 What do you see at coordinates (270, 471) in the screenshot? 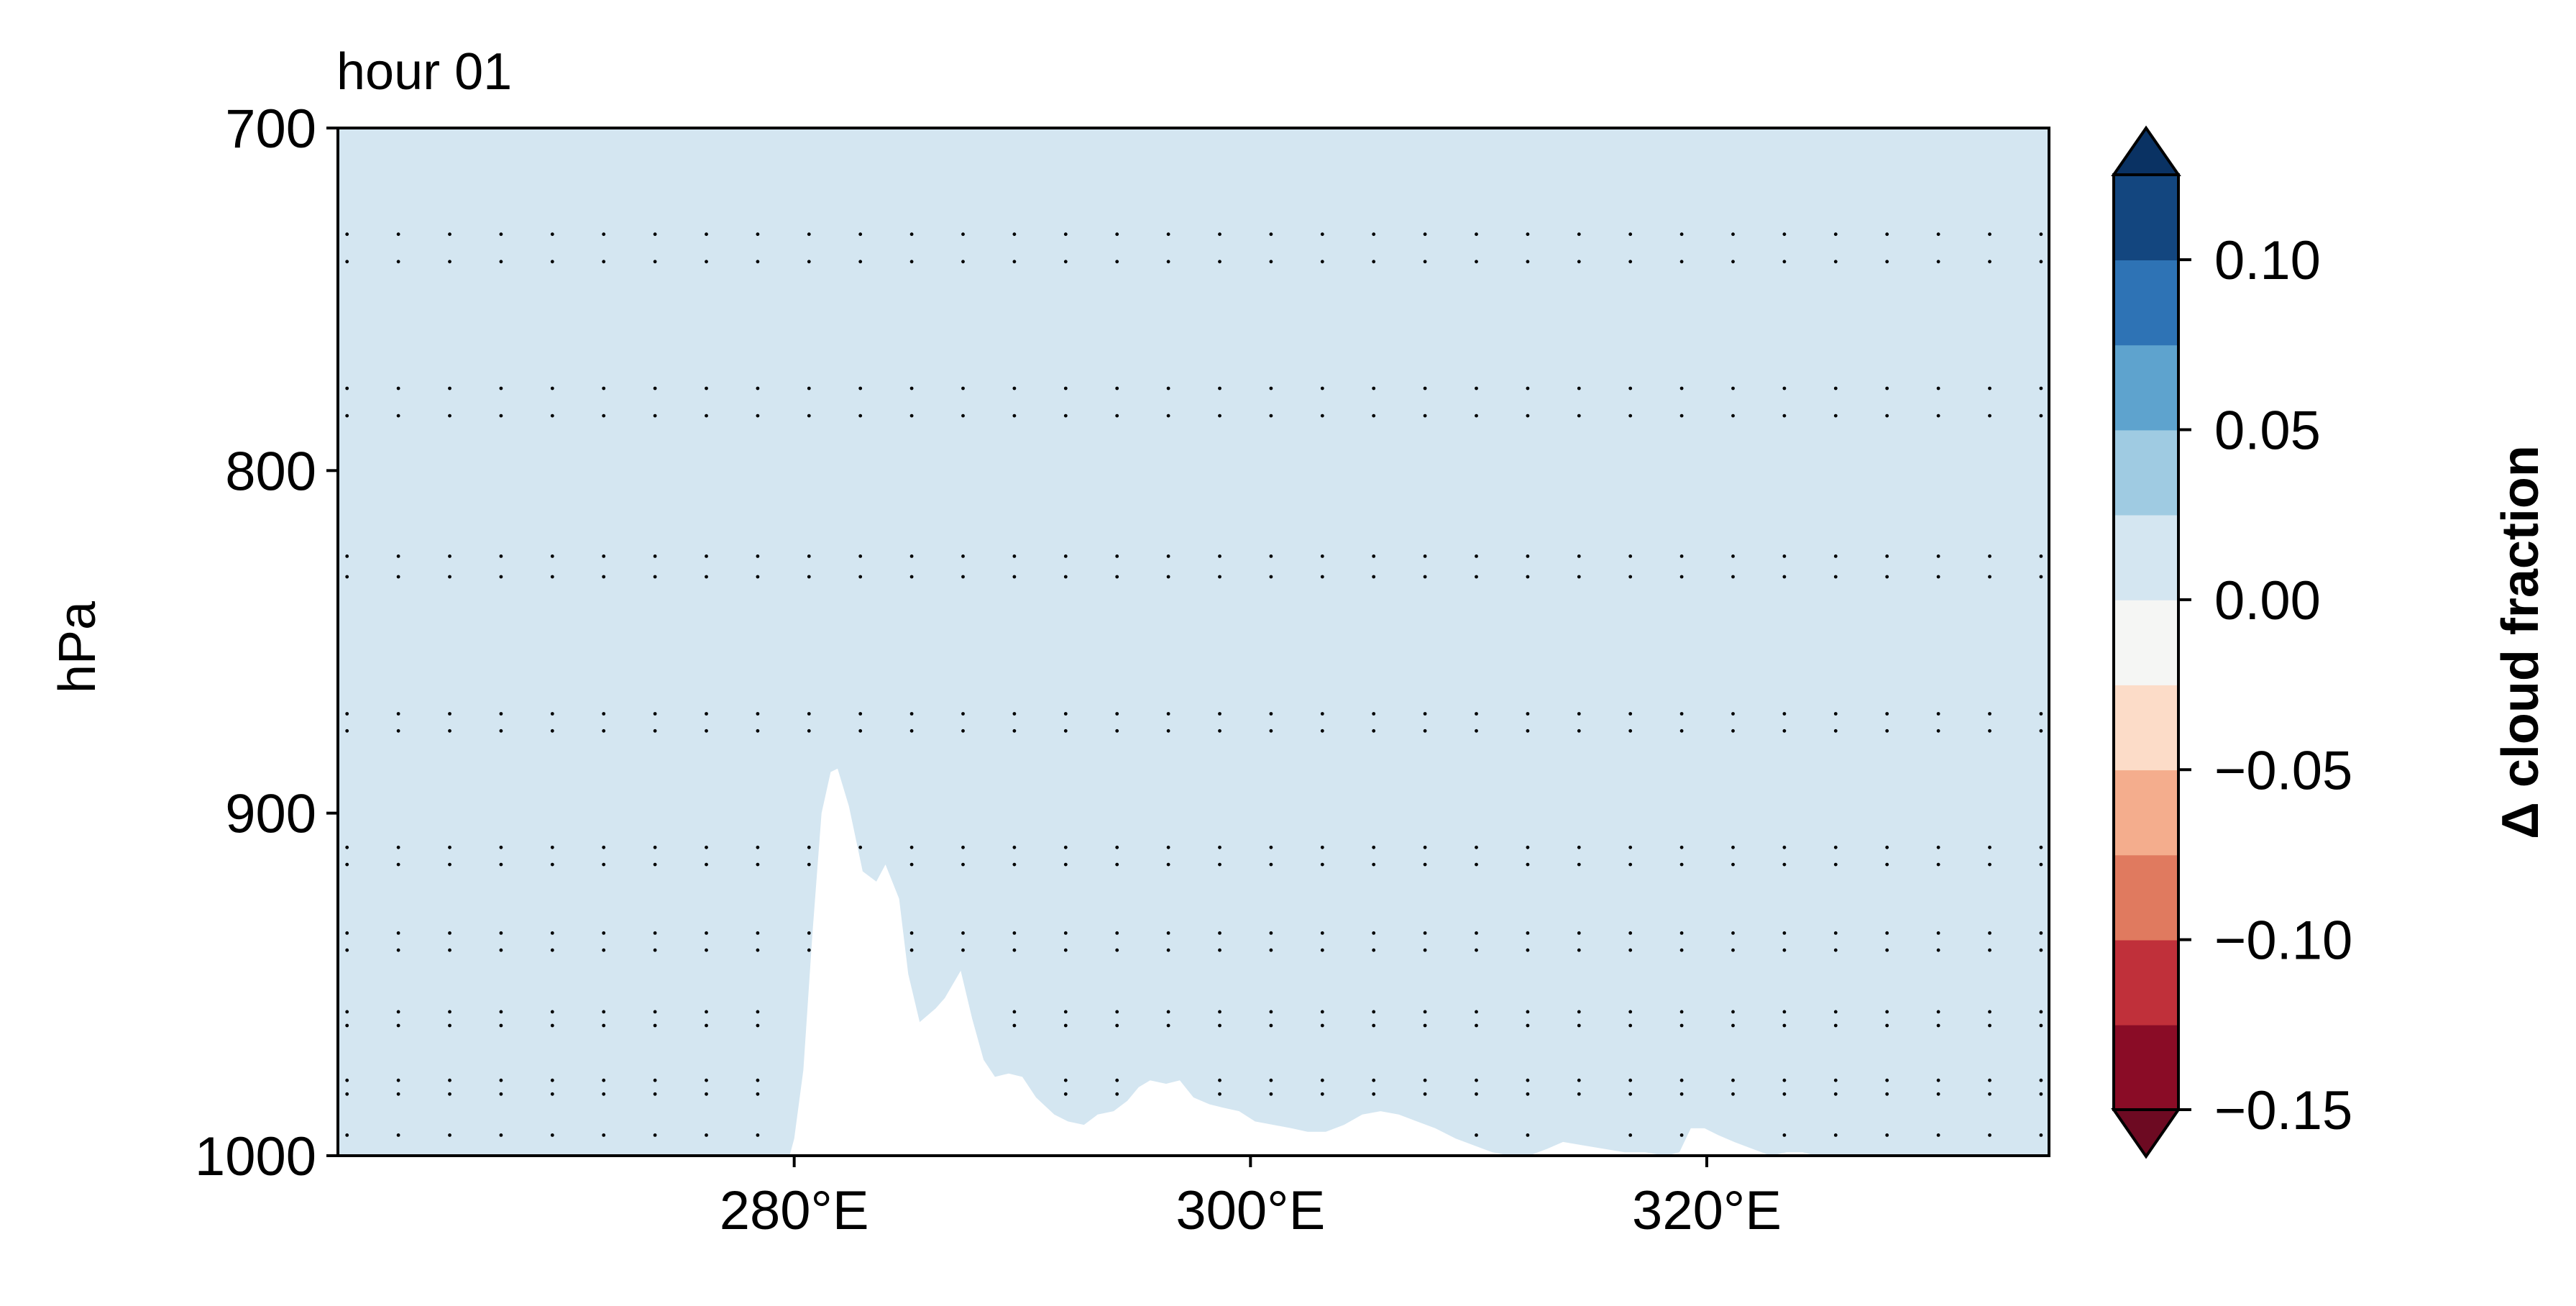
I see `y-tick-label: 800` at bounding box center [270, 471].